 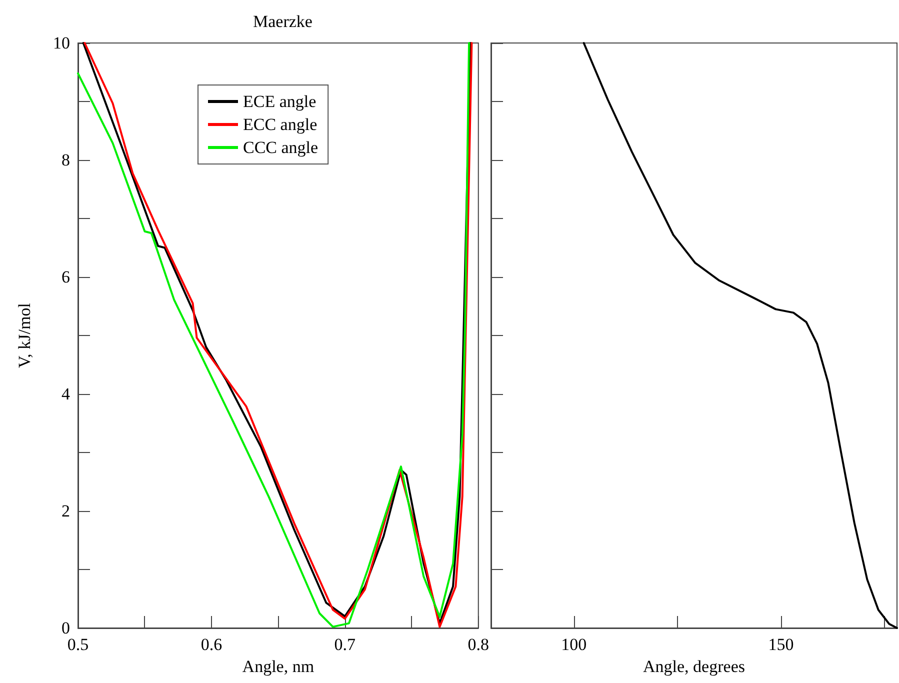 What do you see at coordinates (282, 21) in the screenshot?
I see `chart-title: Maerzke` at bounding box center [282, 21].